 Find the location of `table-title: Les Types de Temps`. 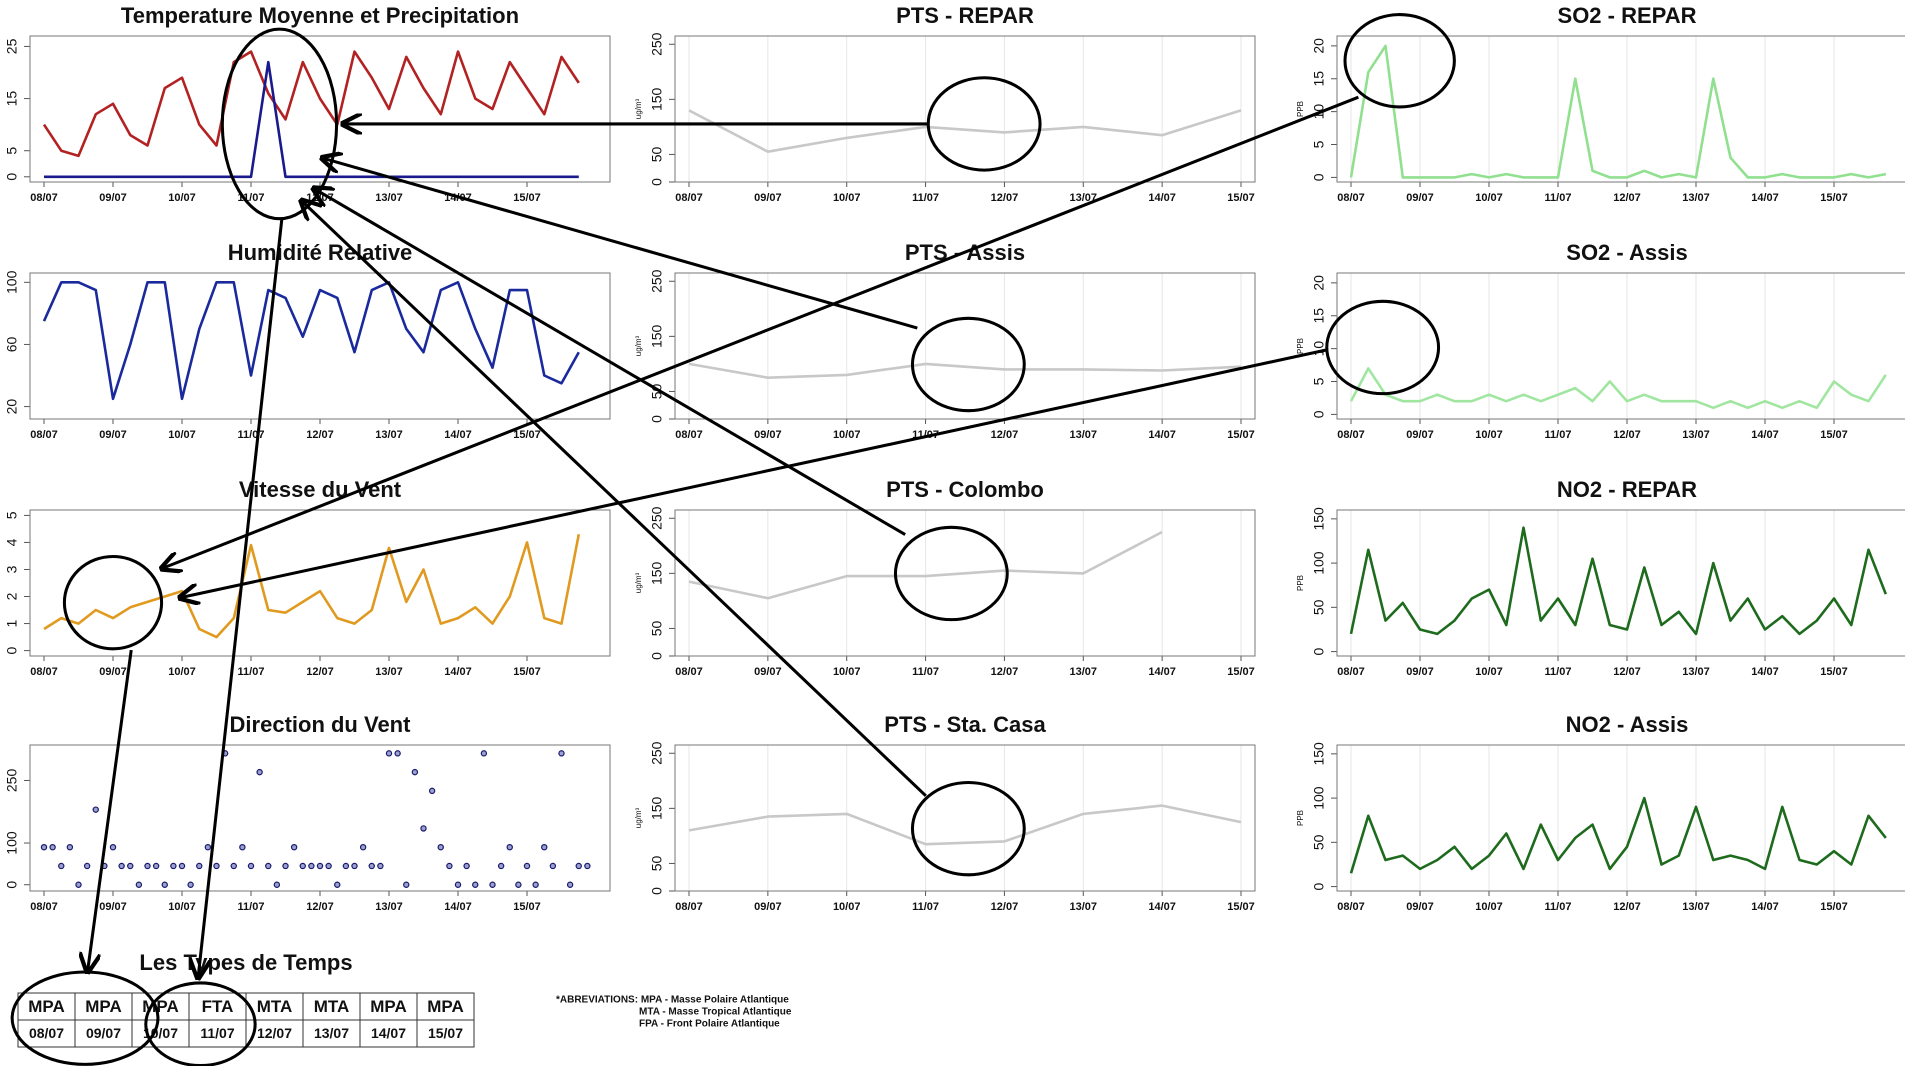

table-title: Les Types de Temps is located at coordinates (245, 962).